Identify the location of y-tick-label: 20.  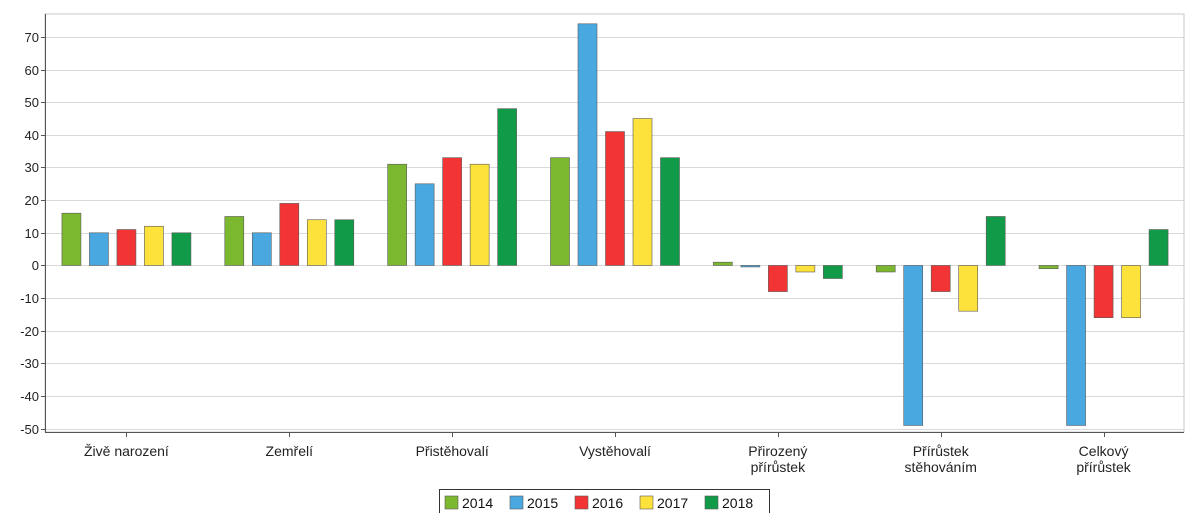
(32, 200).